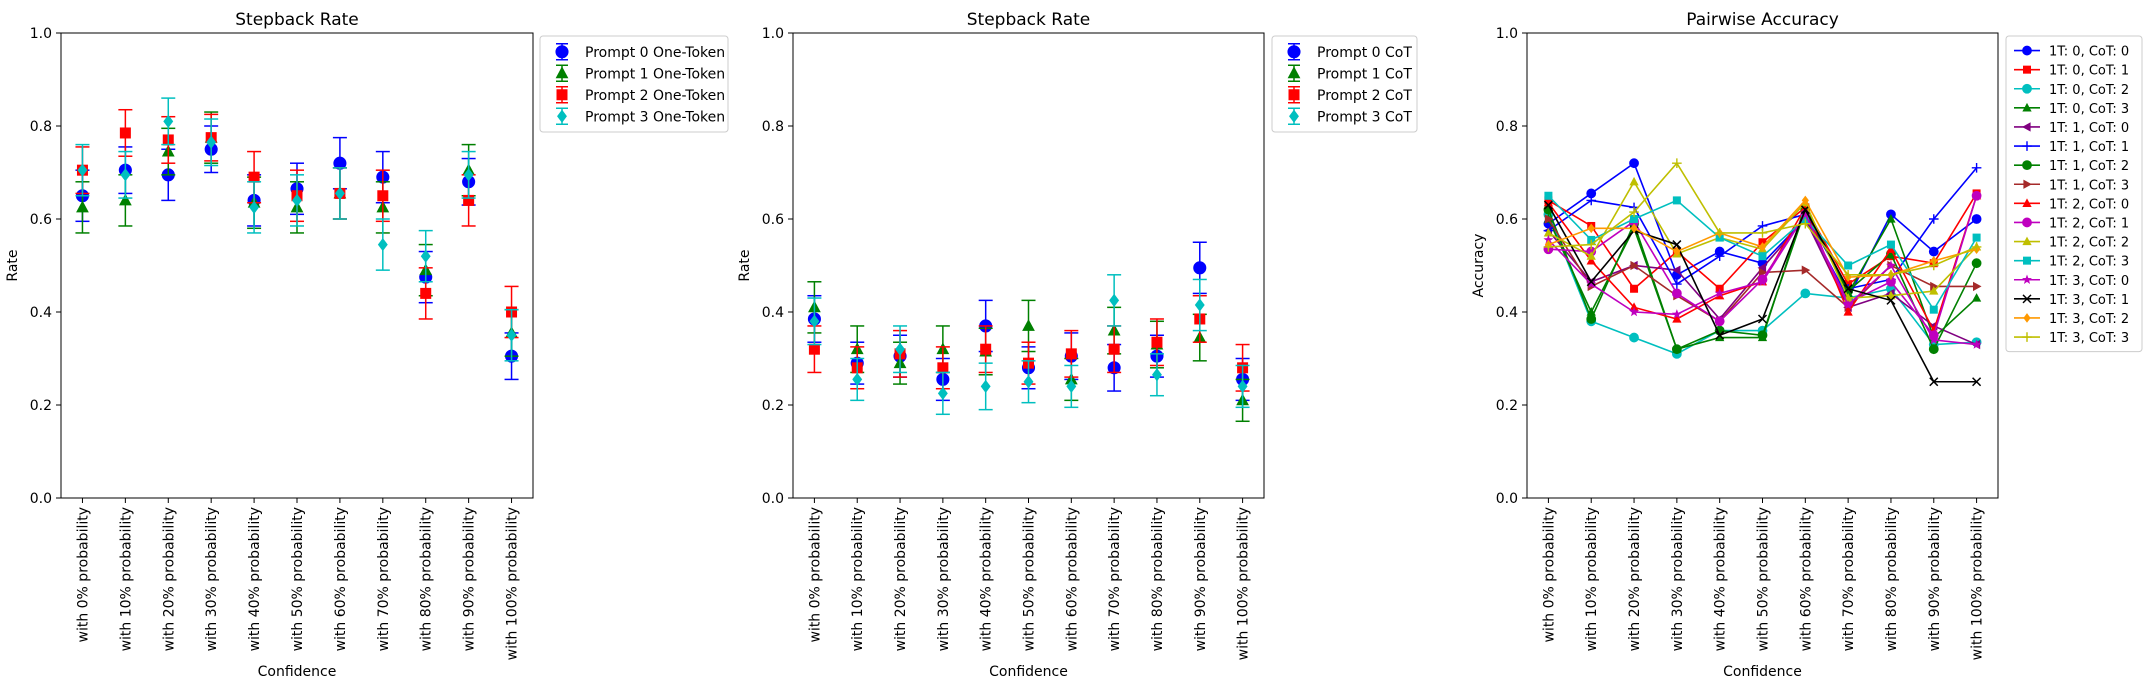  Describe the element at coordinates (2089, 300) in the screenshot. I see `legend-label: 1T: 3, CoT: 1` at that location.